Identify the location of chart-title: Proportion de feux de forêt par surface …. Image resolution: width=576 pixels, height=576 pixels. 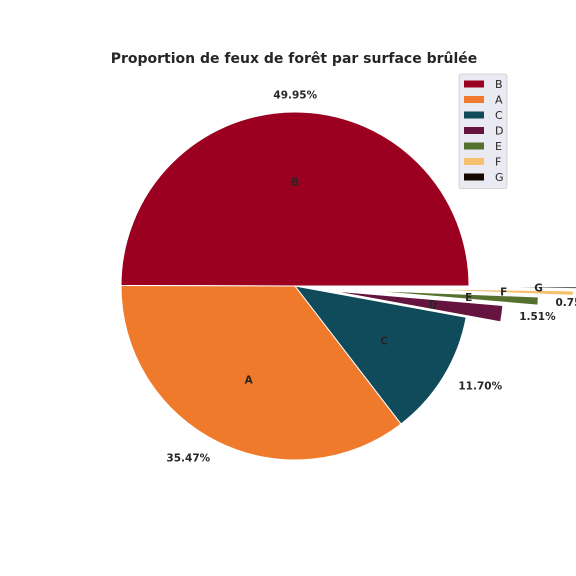
(294, 59).